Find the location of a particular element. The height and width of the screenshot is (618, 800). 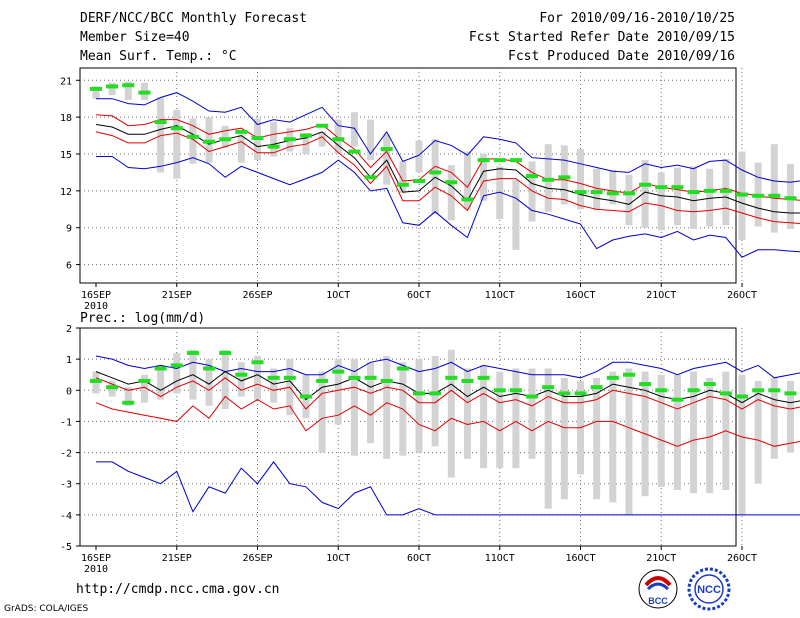

prec-x-tick-label: 21OCT is located at coordinates (661, 558).